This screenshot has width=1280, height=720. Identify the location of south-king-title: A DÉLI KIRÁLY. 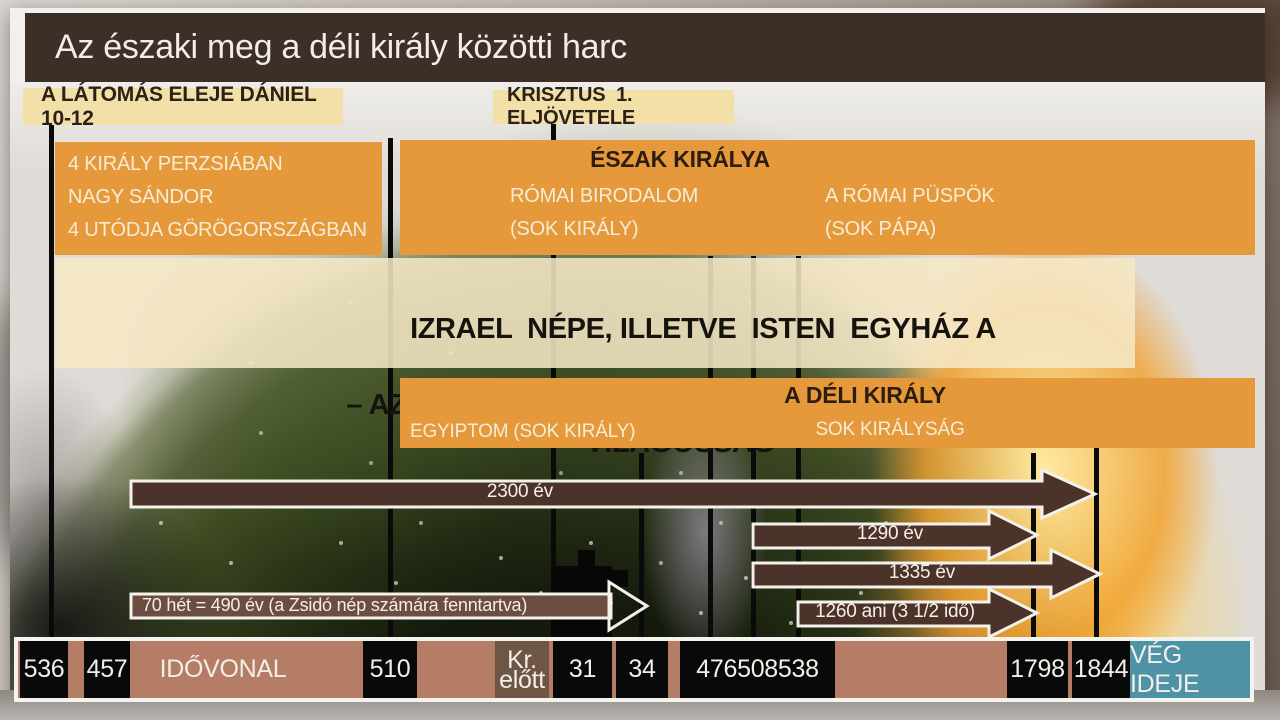
(865, 395).